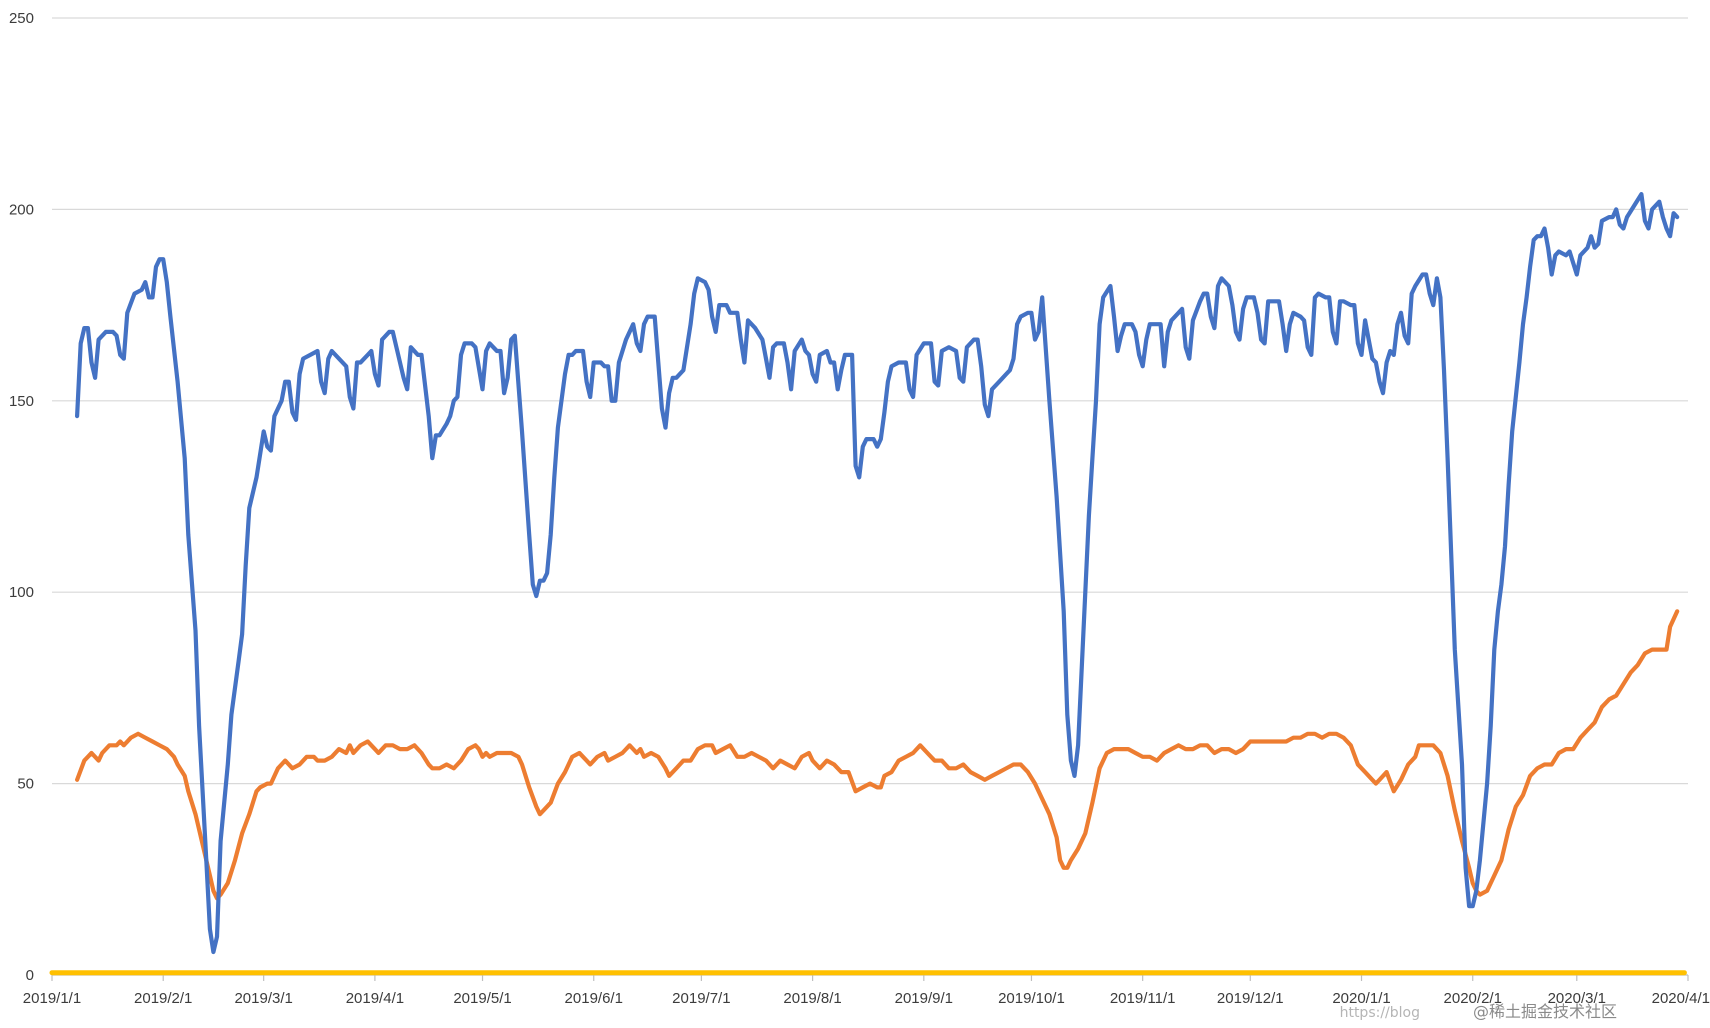 The height and width of the screenshot is (1028, 1710). I want to click on y-tick-label-0: 0, so click(30, 975).